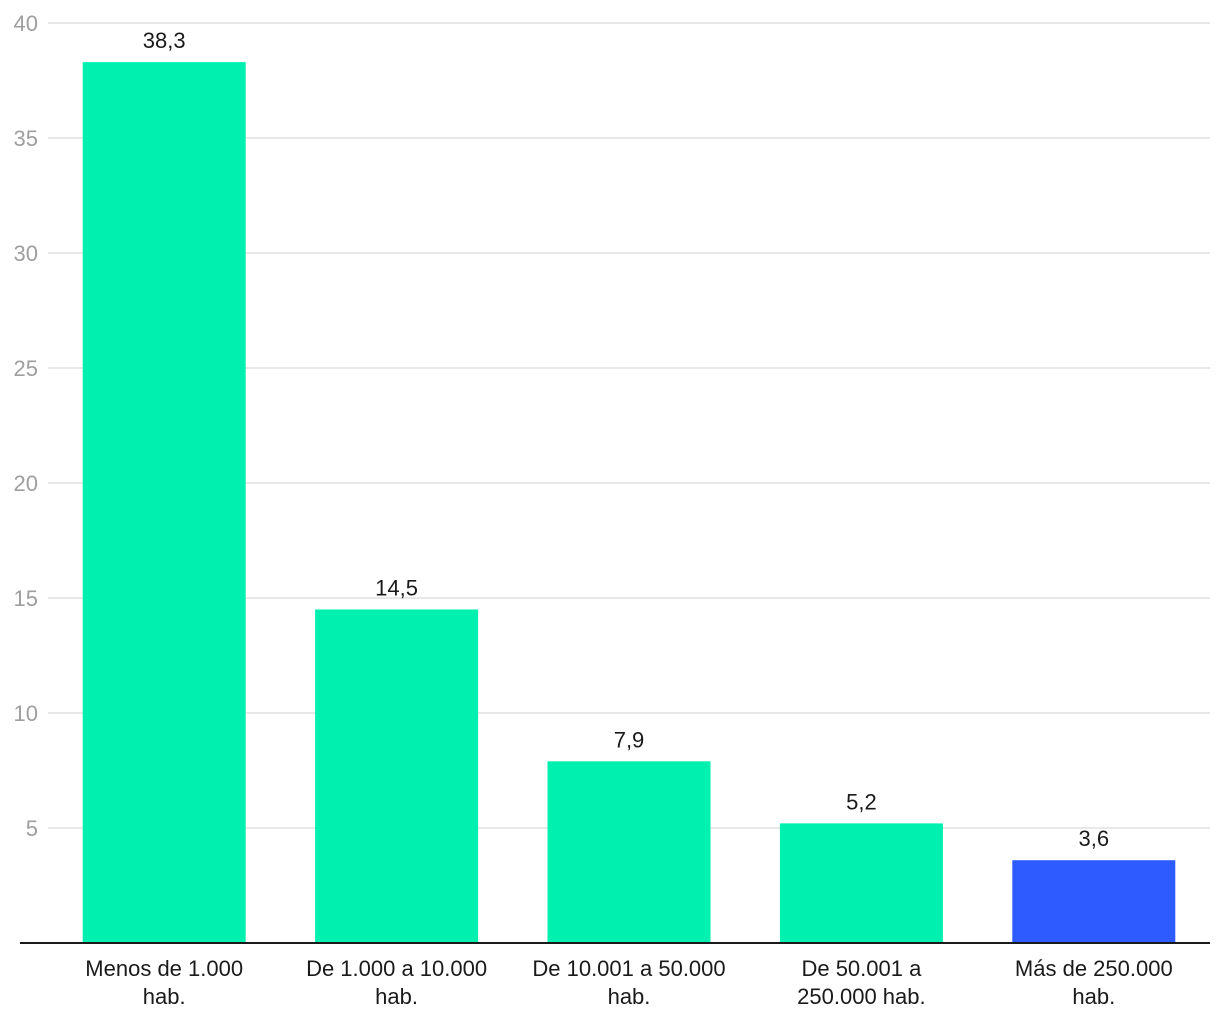 This screenshot has width=1220, height=1025. I want to click on x-tick-label: Menos de 1.000, so click(164, 968).